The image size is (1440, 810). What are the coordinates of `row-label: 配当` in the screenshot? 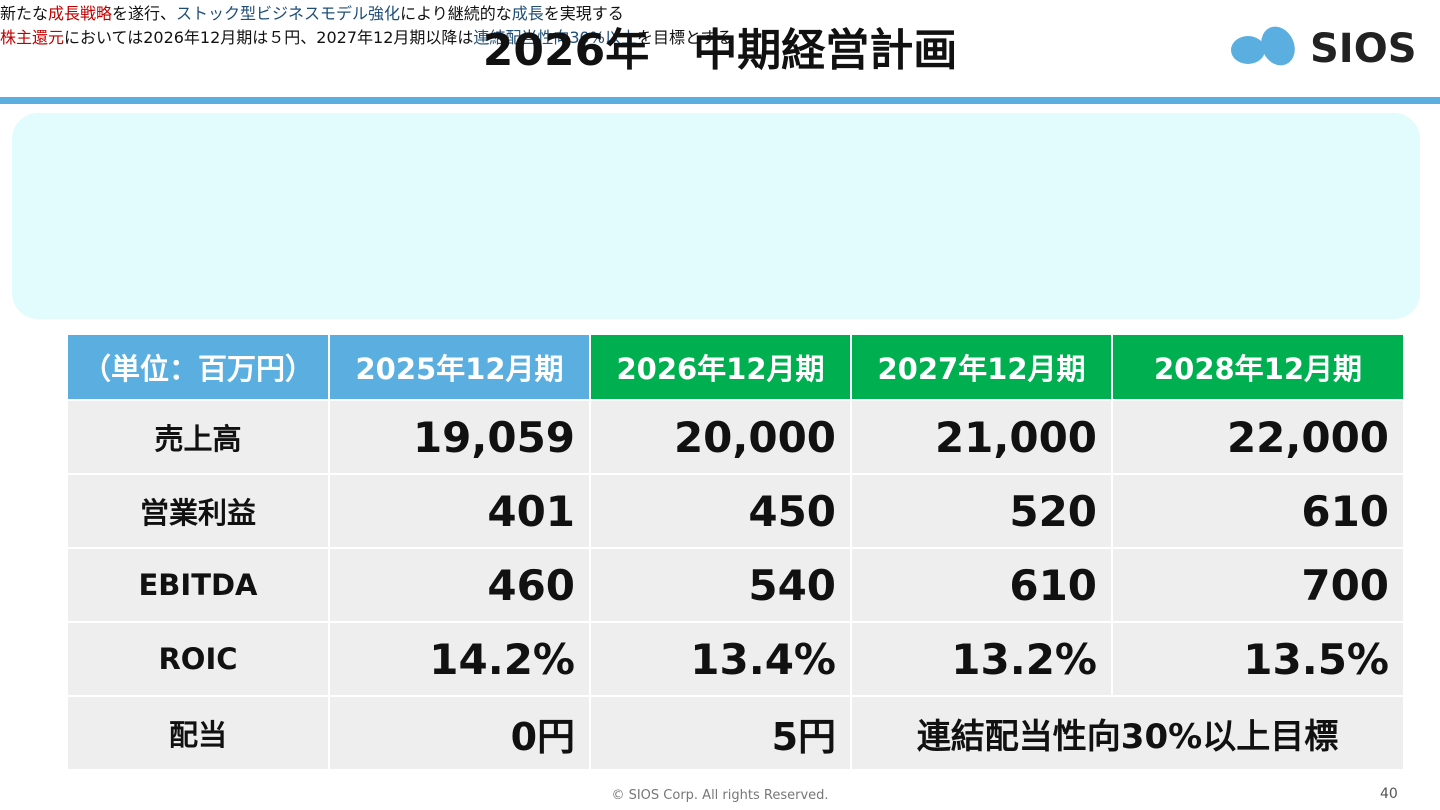 It's located at (198, 733).